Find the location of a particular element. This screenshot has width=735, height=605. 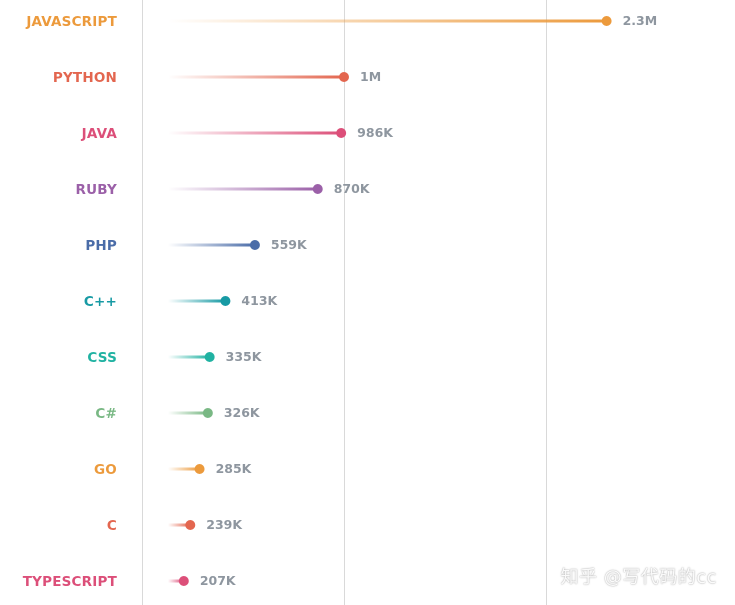

value-label-python: 1M is located at coordinates (370, 76).